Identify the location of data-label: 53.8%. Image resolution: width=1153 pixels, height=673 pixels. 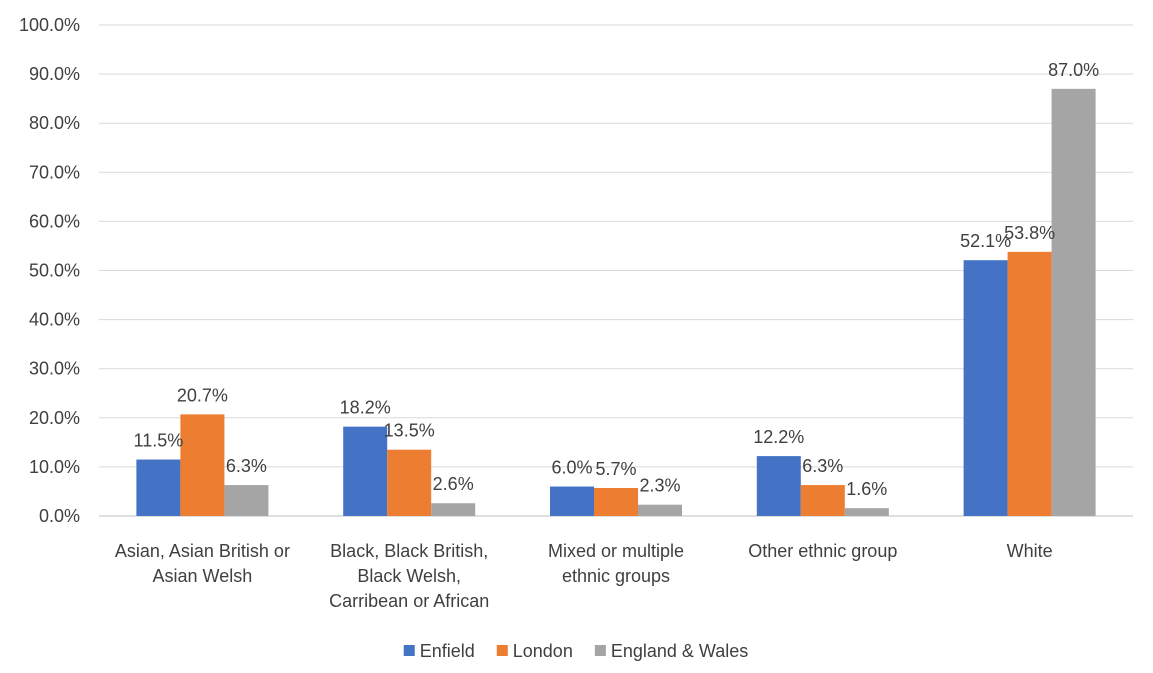
(1029, 233).